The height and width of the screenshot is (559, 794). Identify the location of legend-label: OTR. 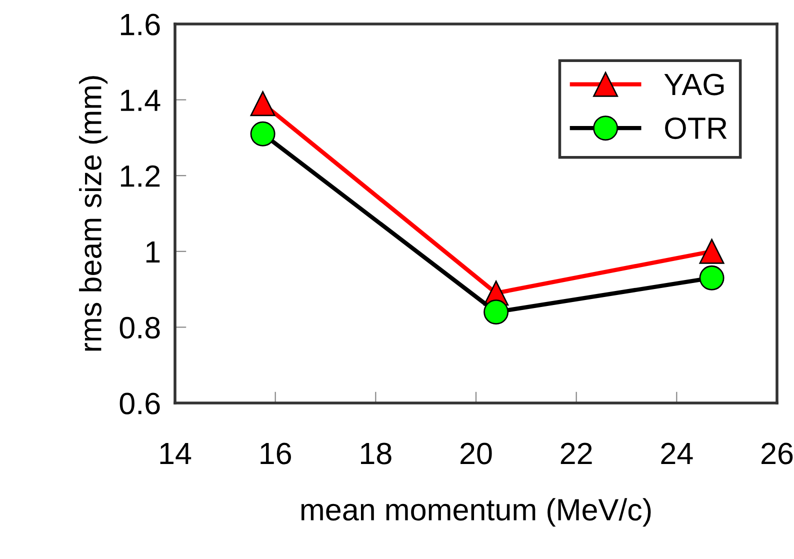
(696, 128).